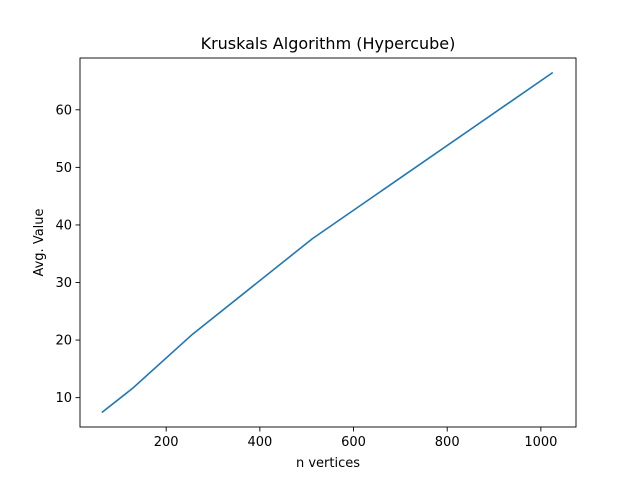 This screenshot has width=640, height=480. What do you see at coordinates (166, 442) in the screenshot?
I see `x-tick-label: 200` at bounding box center [166, 442].